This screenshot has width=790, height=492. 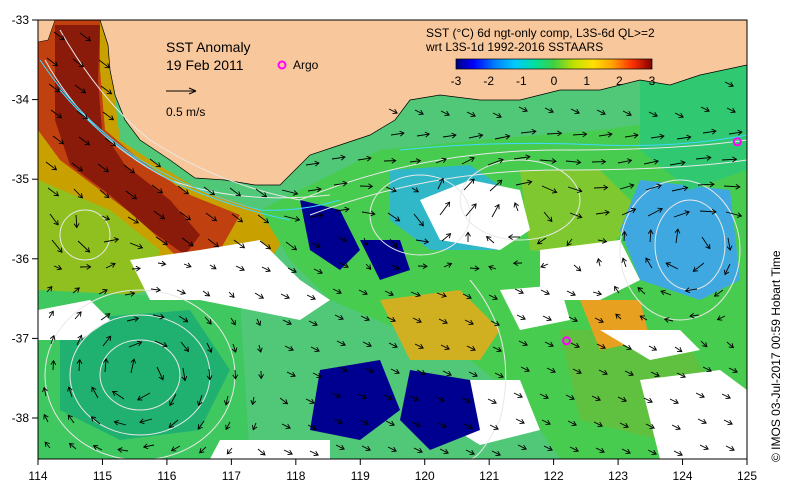 I want to click on x-tick-label: 114, so click(x=37, y=476).